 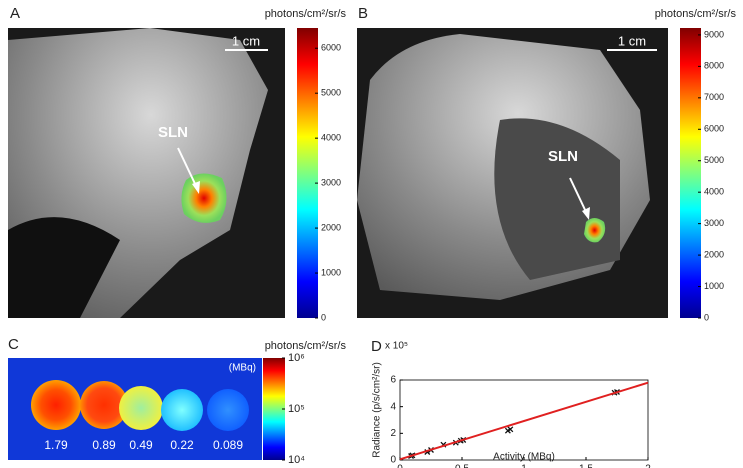 What do you see at coordinates (524, 466) in the screenshot?
I see `x-tick-label: 1` at bounding box center [524, 466].